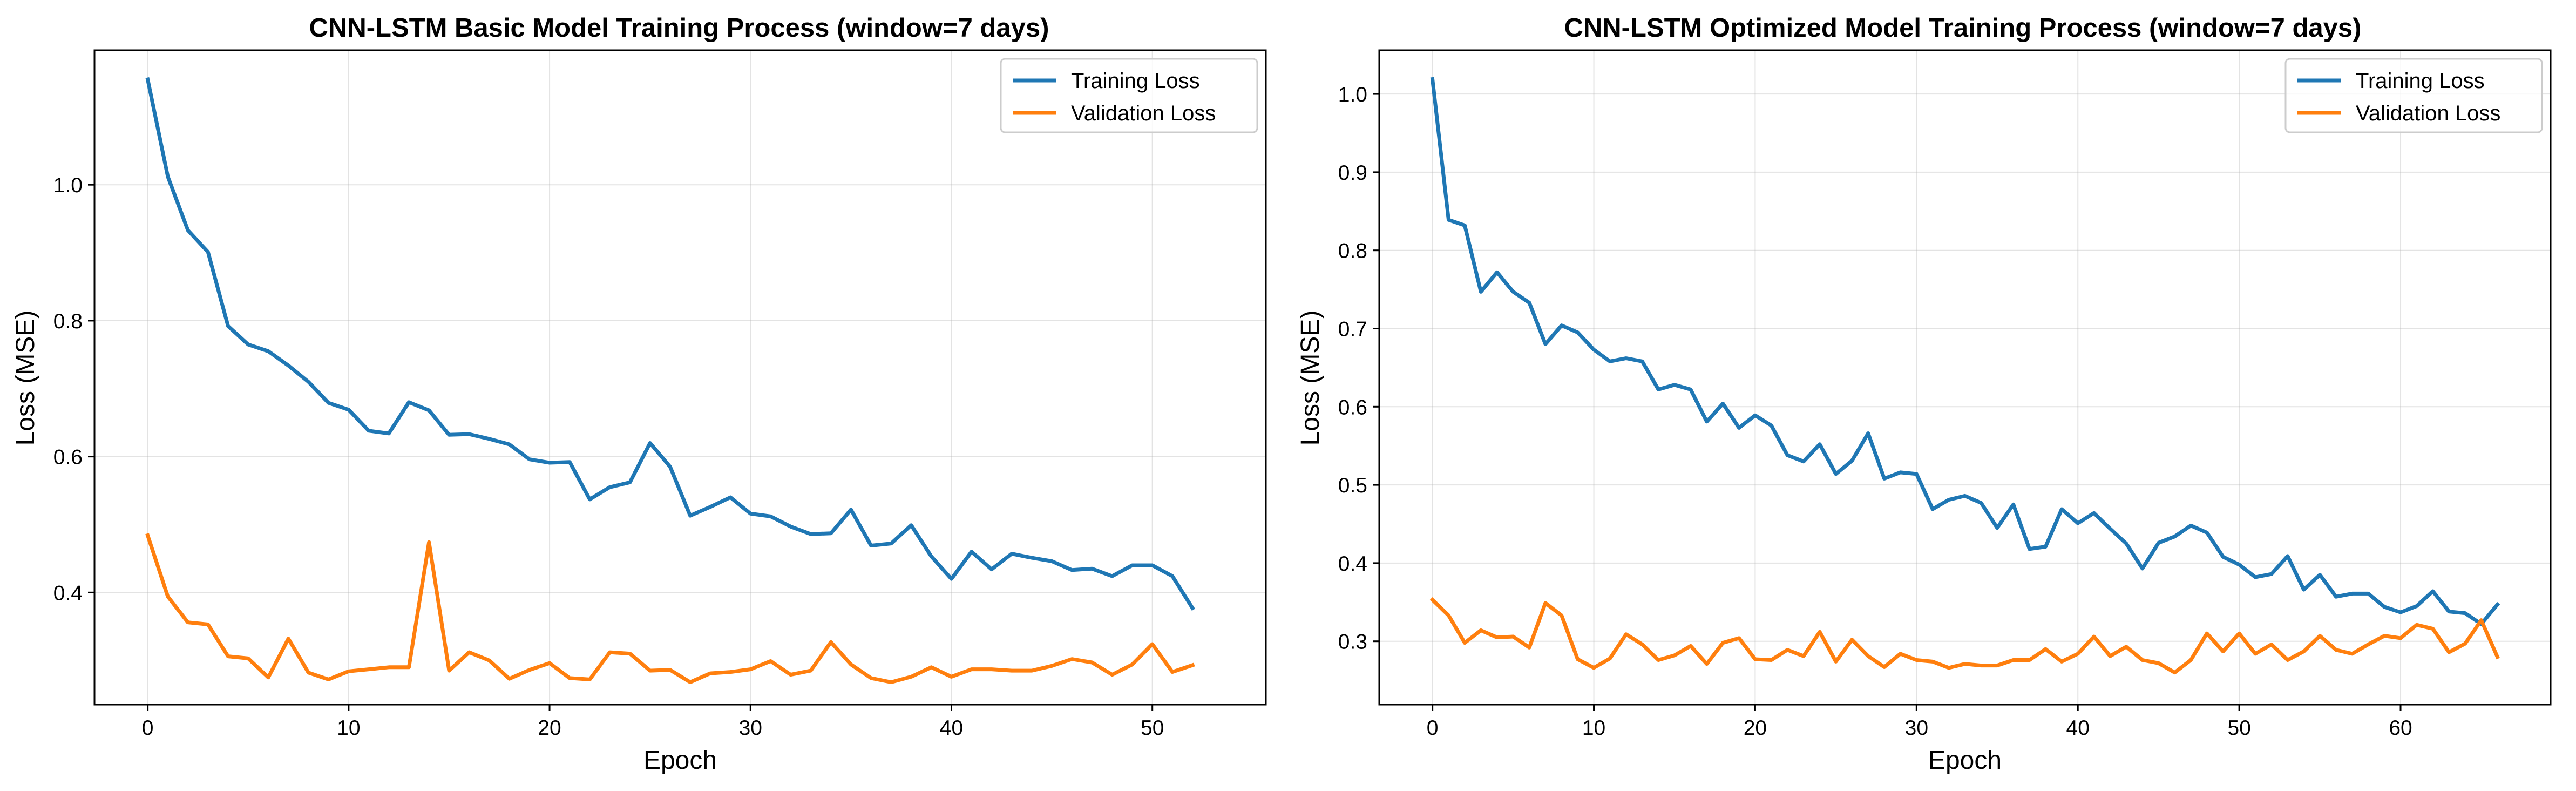 Image resolution: width=2576 pixels, height=791 pixels. I want to click on x-tick-label: 20, so click(1755, 728).